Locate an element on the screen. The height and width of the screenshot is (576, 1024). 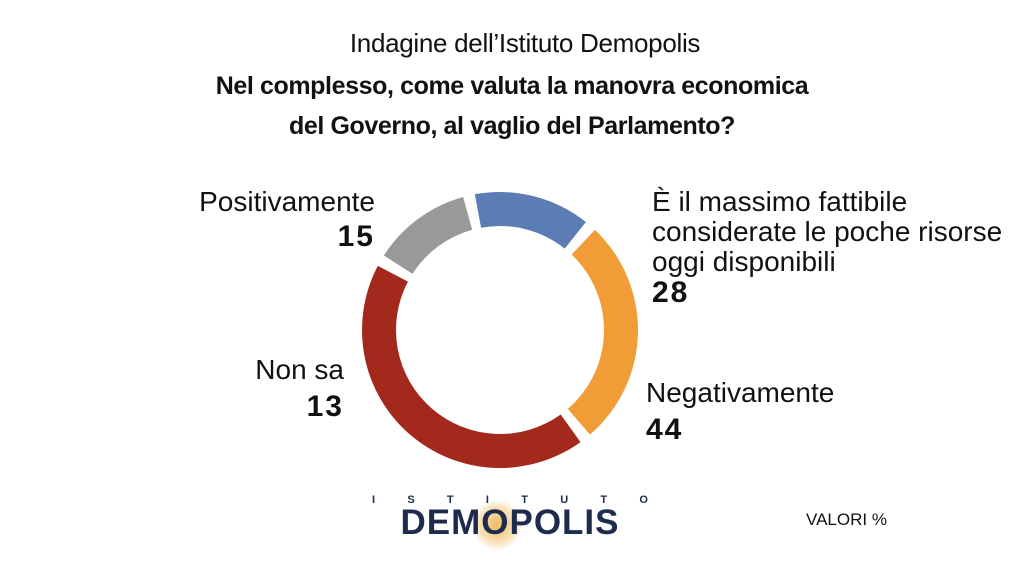
logo-istituto: I S T I T U T O is located at coordinates (510, 500).